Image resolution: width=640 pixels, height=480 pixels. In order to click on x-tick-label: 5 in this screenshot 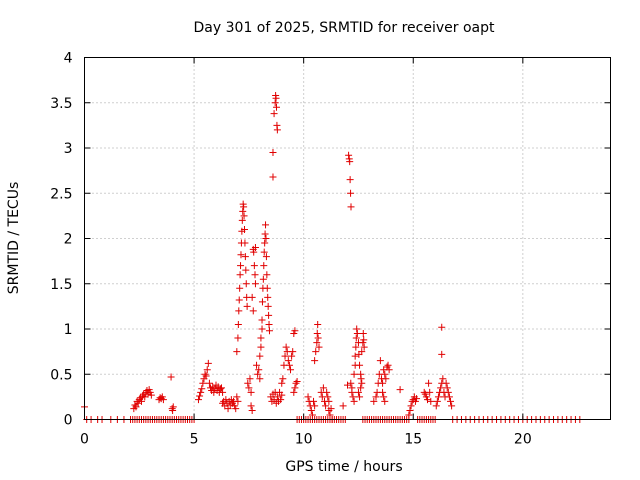, I will do `click(194, 440)`.